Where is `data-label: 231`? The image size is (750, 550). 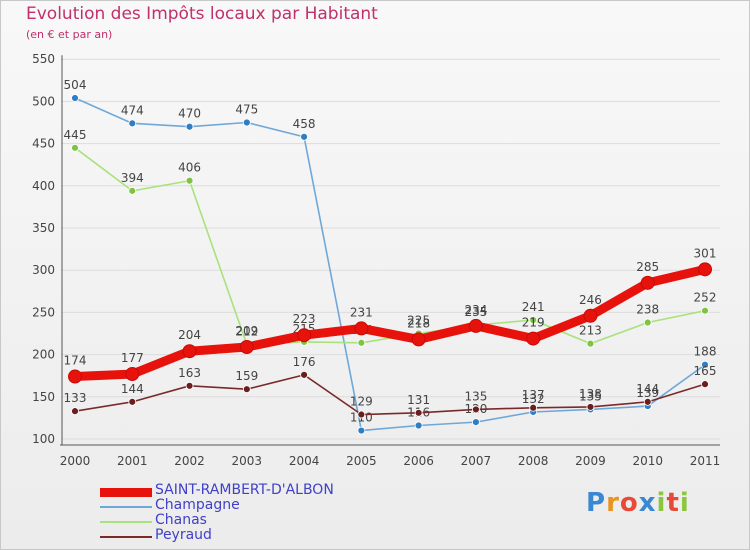
data-label: 231 is located at coordinates (361, 312).